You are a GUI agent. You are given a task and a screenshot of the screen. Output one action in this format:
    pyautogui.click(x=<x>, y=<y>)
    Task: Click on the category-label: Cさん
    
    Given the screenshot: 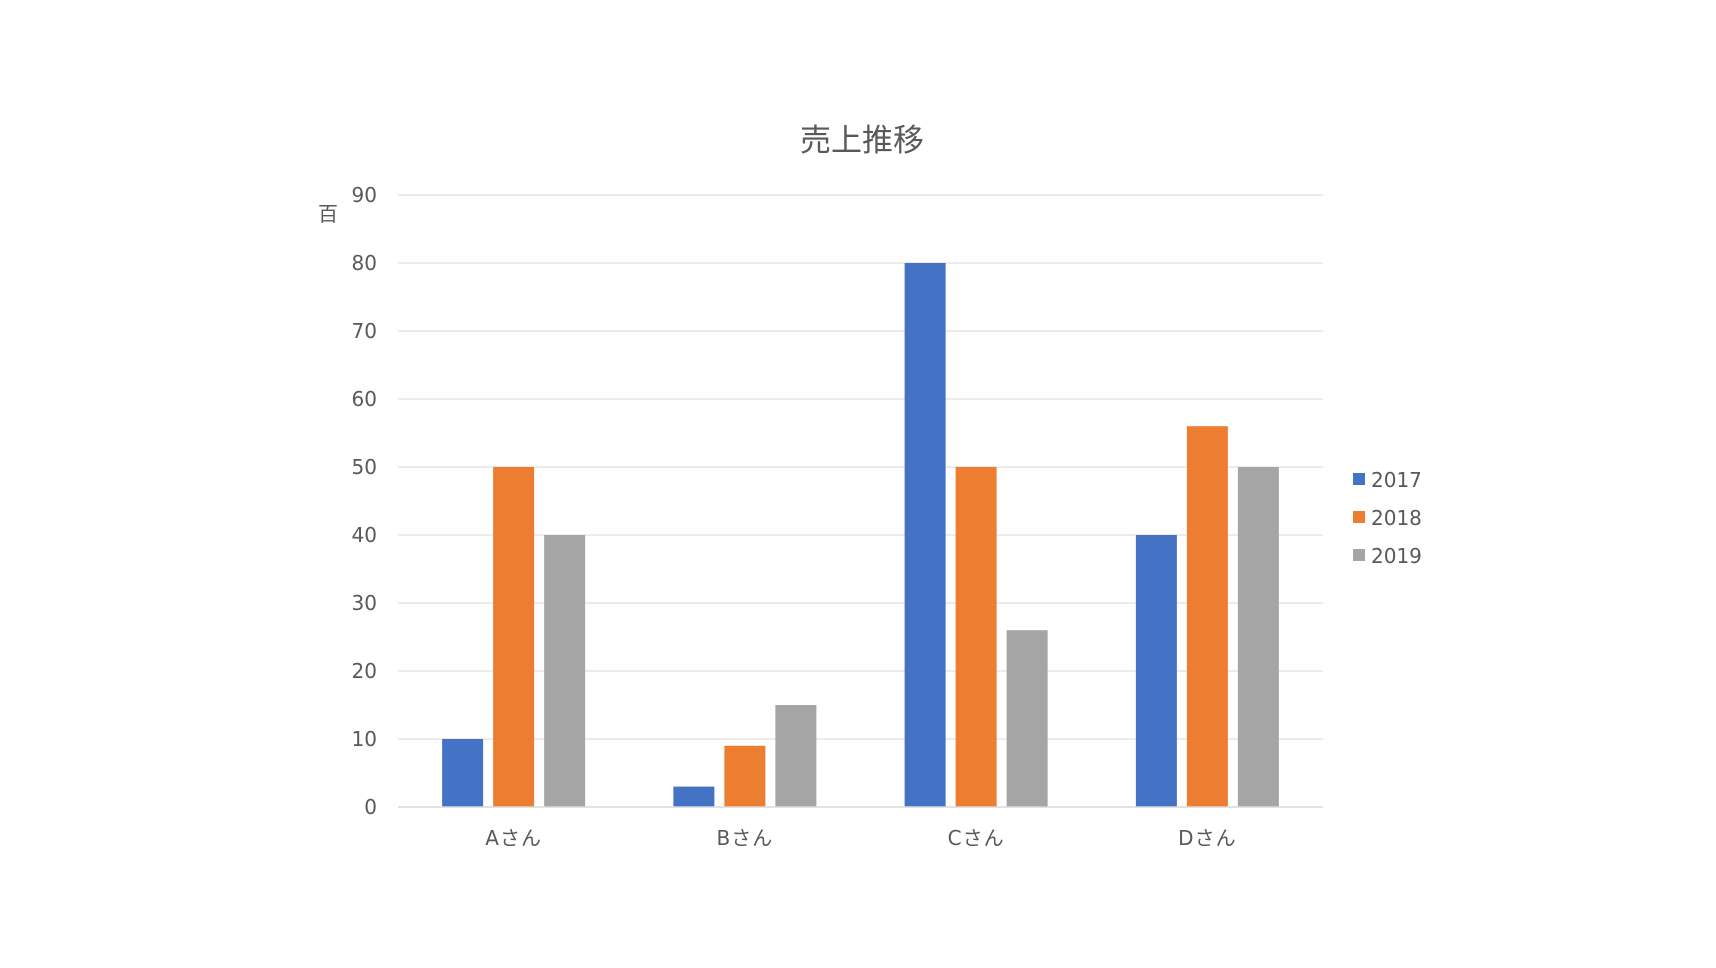 What is the action you would take?
    pyautogui.click(x=976, y=838)
    